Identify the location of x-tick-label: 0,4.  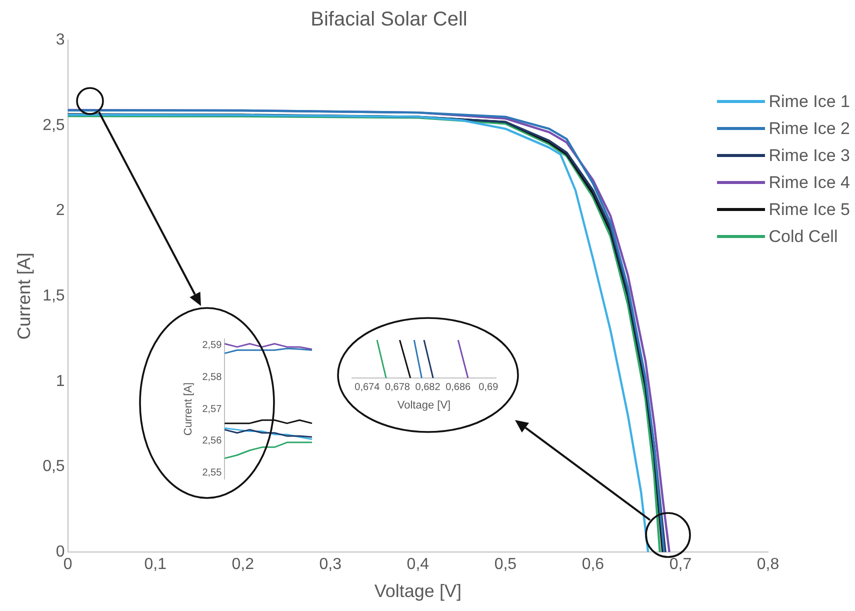
(418, 565).